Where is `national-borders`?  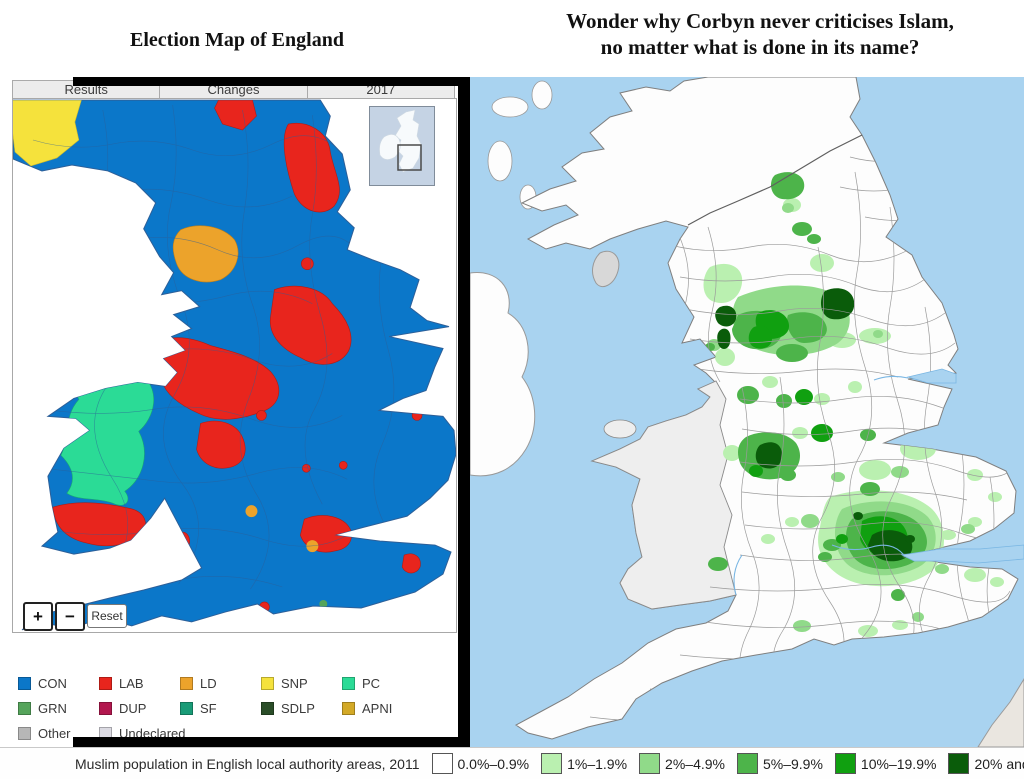 national-borders is located at coordinates (775, 180).